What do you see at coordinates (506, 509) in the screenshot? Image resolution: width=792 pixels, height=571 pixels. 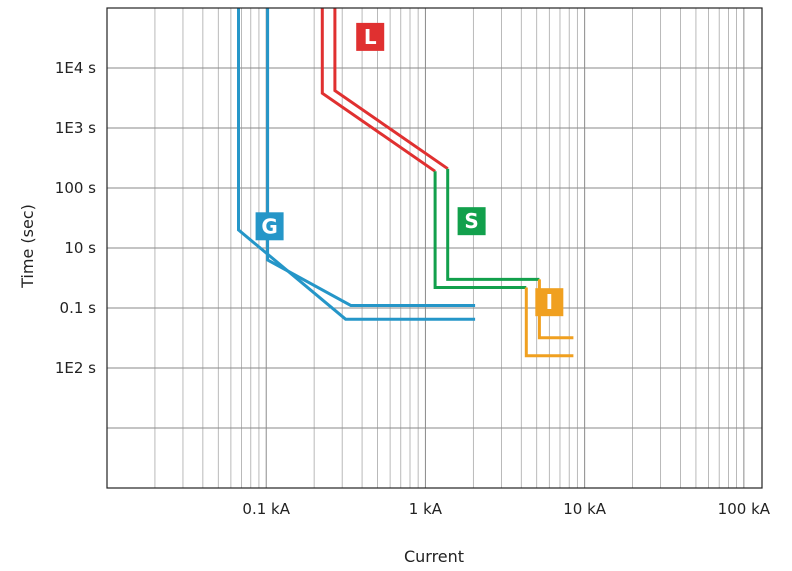 I see `x-tick-labels: 0.1 kA 1 kA 10 kA 100 kA` at bounding box center [506, 509].